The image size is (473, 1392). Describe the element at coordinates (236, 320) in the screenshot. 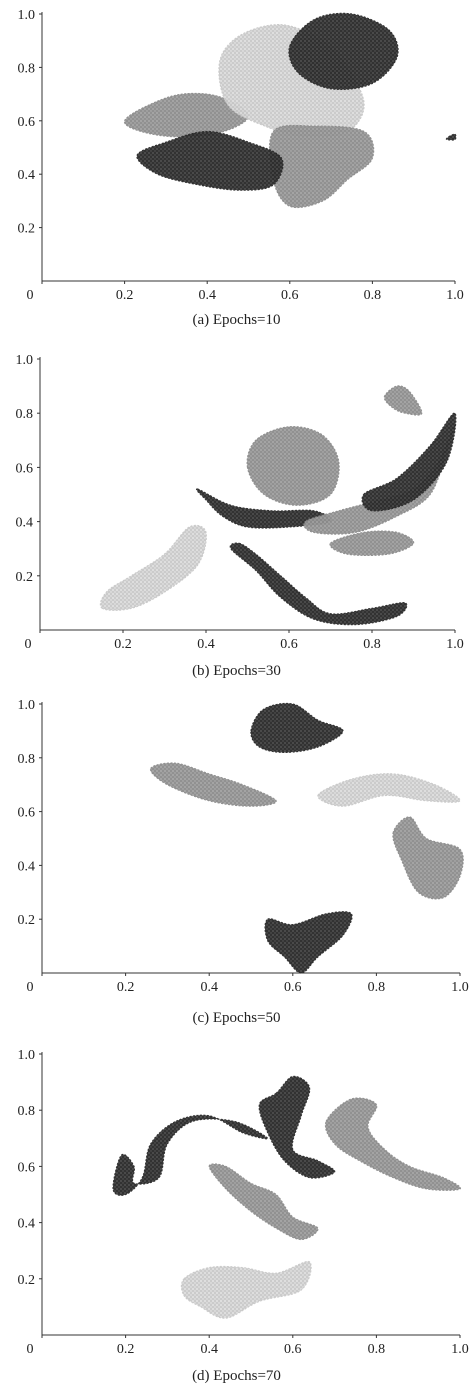

I see `caption-a: (a) Epochs=10` at that location.